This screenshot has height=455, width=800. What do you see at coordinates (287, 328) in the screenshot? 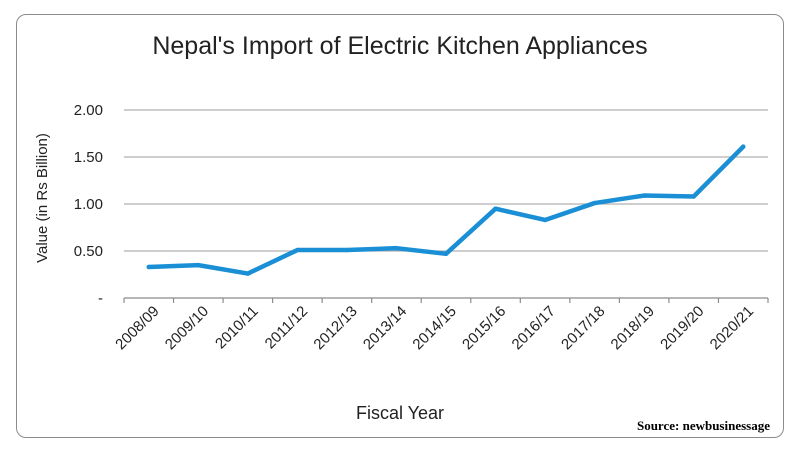
I see `x-tick-label: 2011/12` at bounding box center [287, 328].